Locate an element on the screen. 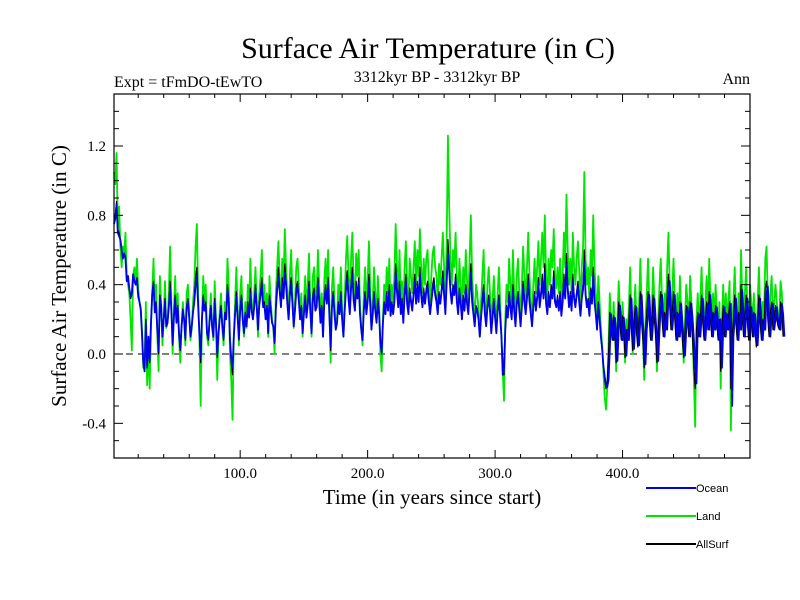  y-tick-label: 0.4 is located at coordinates (96, 286).